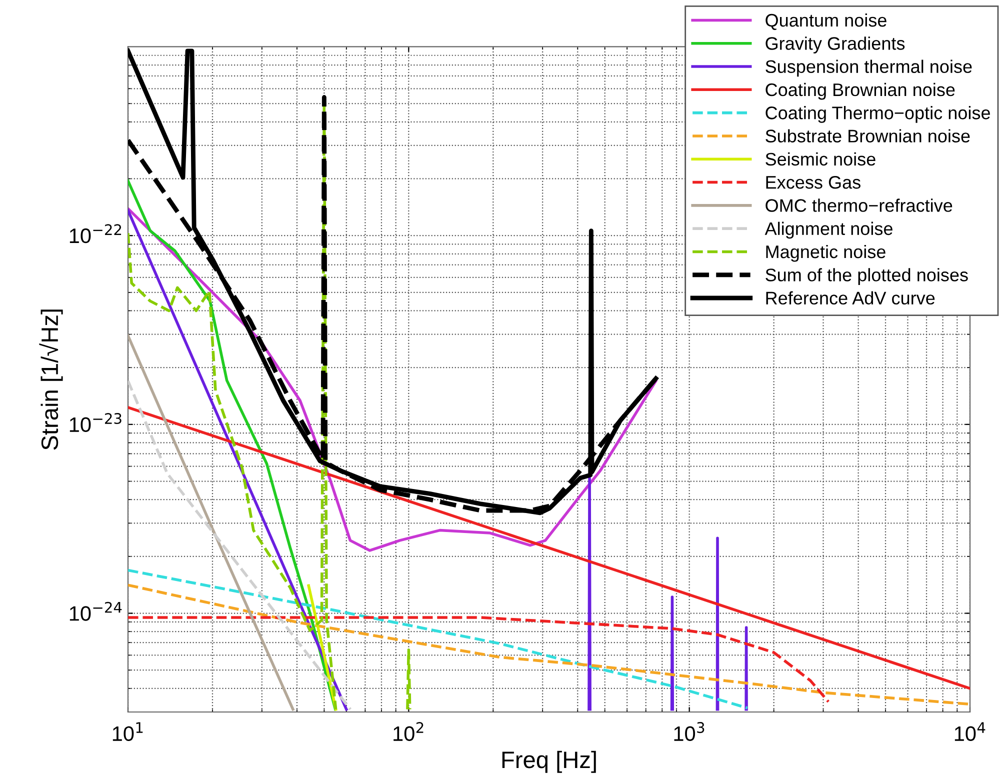 The height and width of the screenshot is (779, 1000). What do you see at coordinates (828, 230) in the screenshot?
I see `legend-label: Alignment noise` at bounding box center [828, 230].